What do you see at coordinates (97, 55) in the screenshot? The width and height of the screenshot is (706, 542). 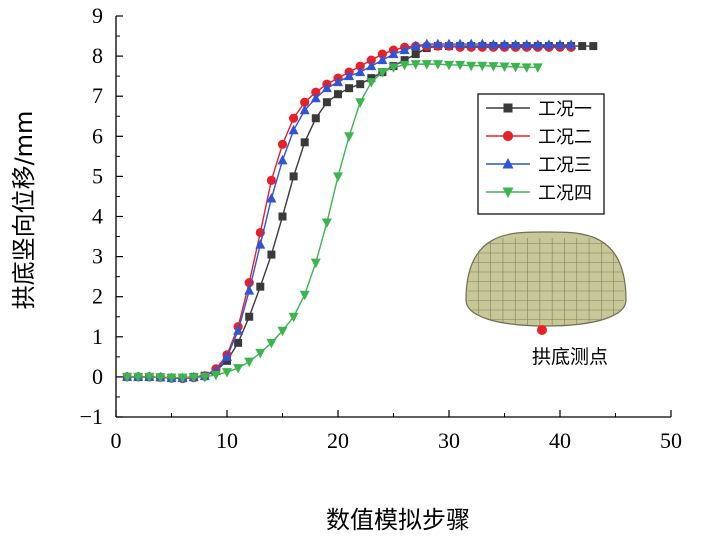 I see `y-tick-label: 8` at bounding box center [97, 55].